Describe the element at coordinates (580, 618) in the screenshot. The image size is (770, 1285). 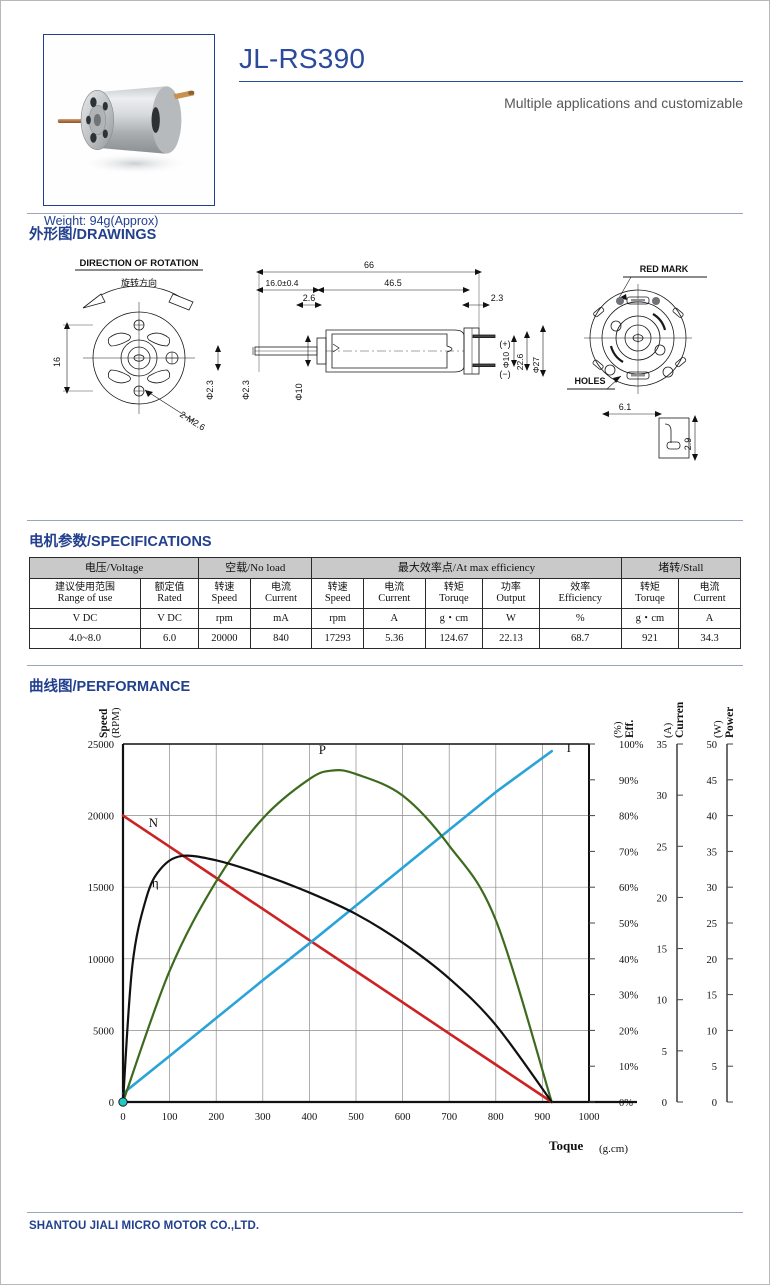
I see `spec-unit-8: %` at that location.